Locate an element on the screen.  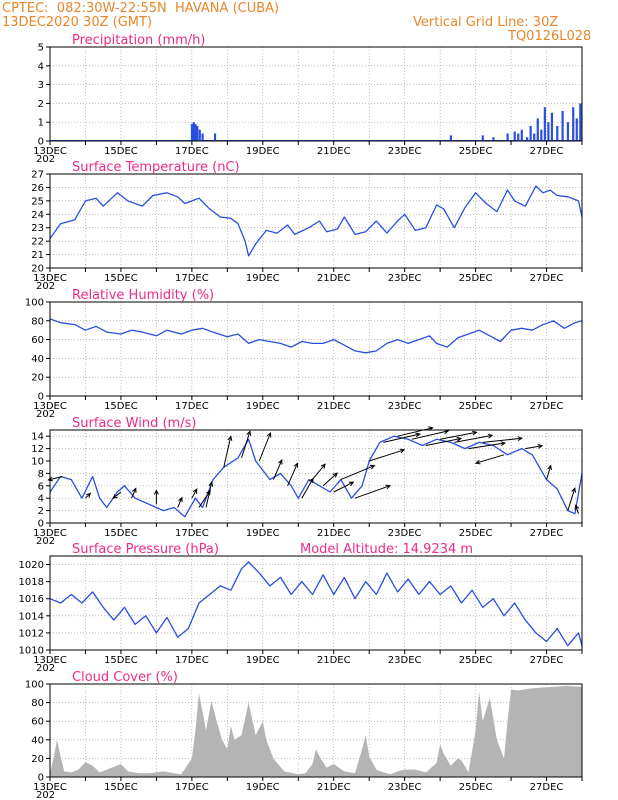
rh-title: Relative Humidity (%) is located at coordinates (143, 295).